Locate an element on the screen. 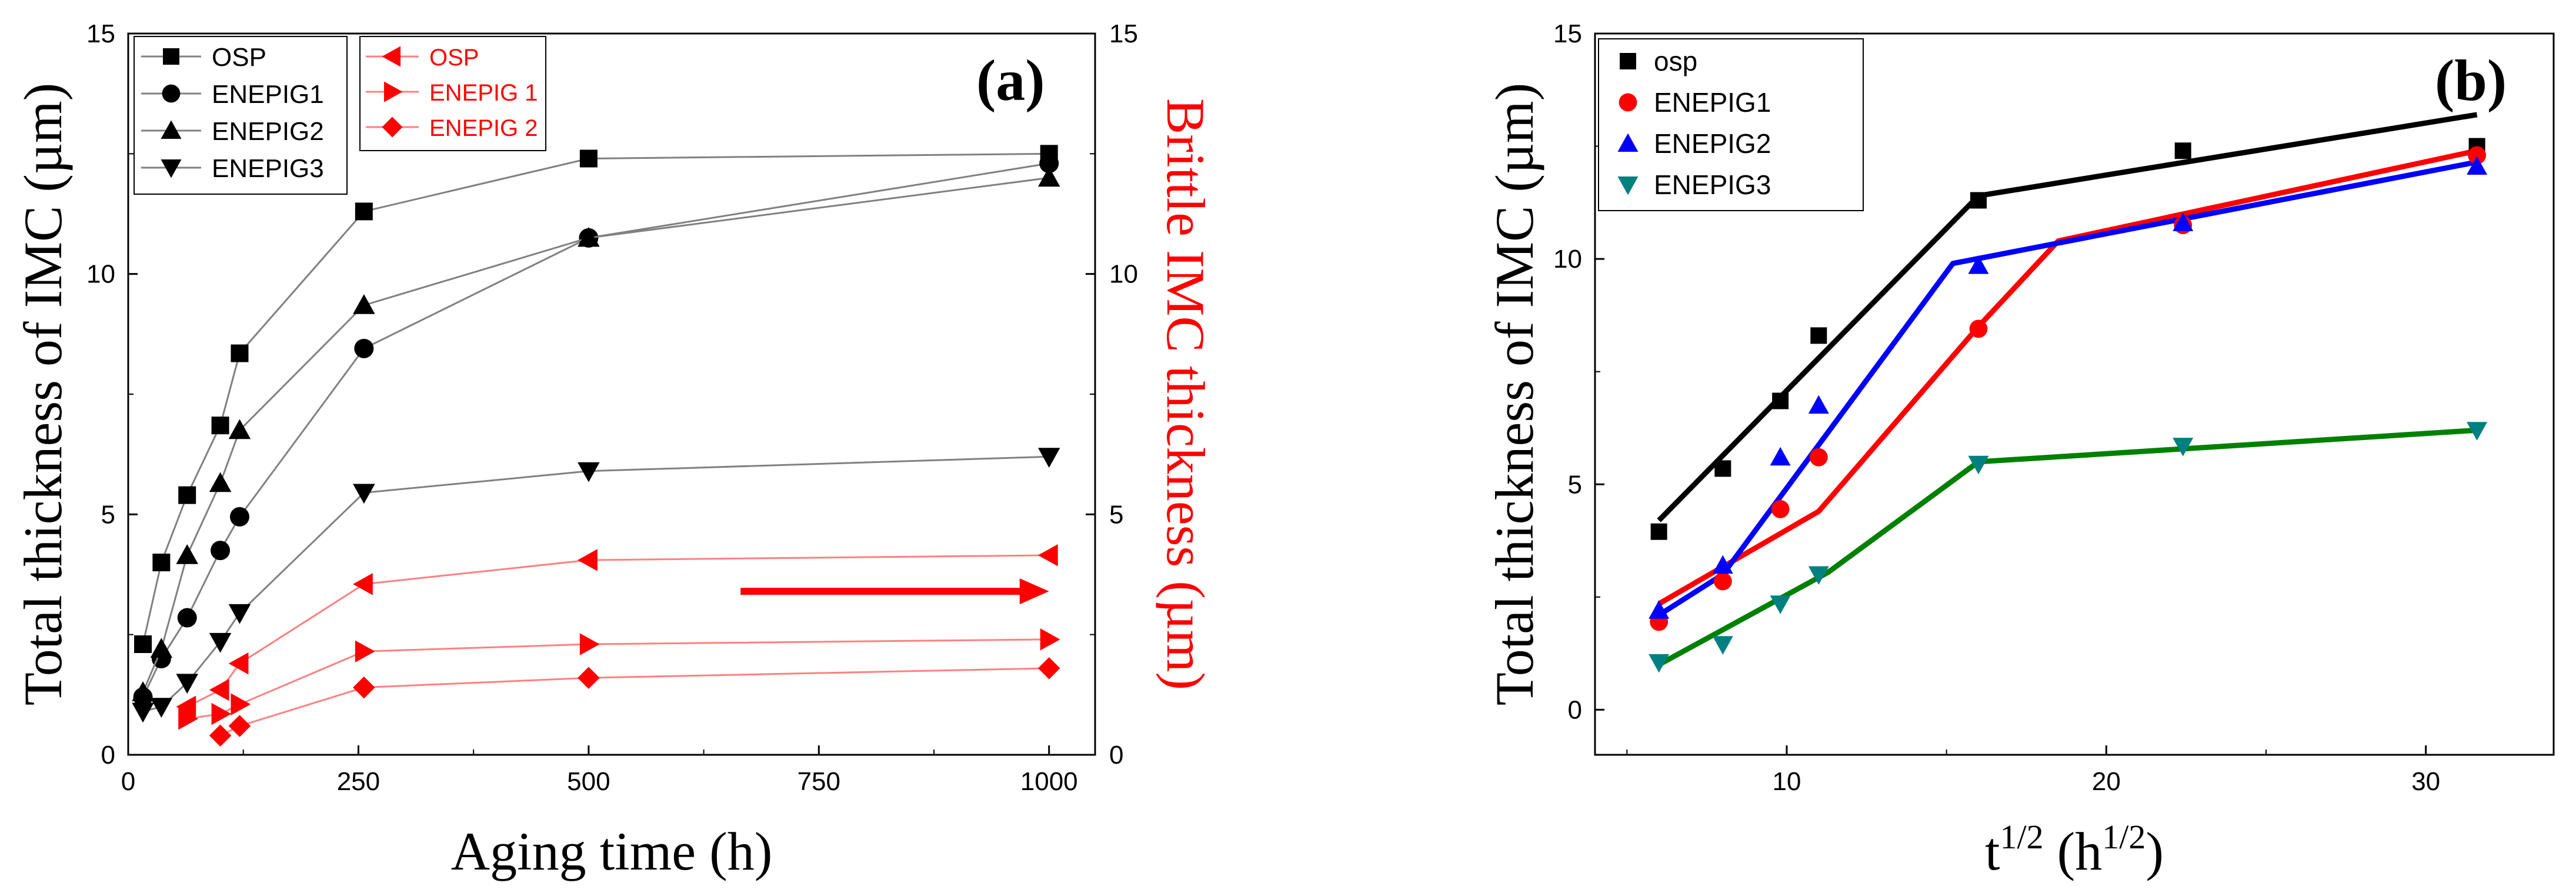  legend-frame is located at coordinates (1731, 125).